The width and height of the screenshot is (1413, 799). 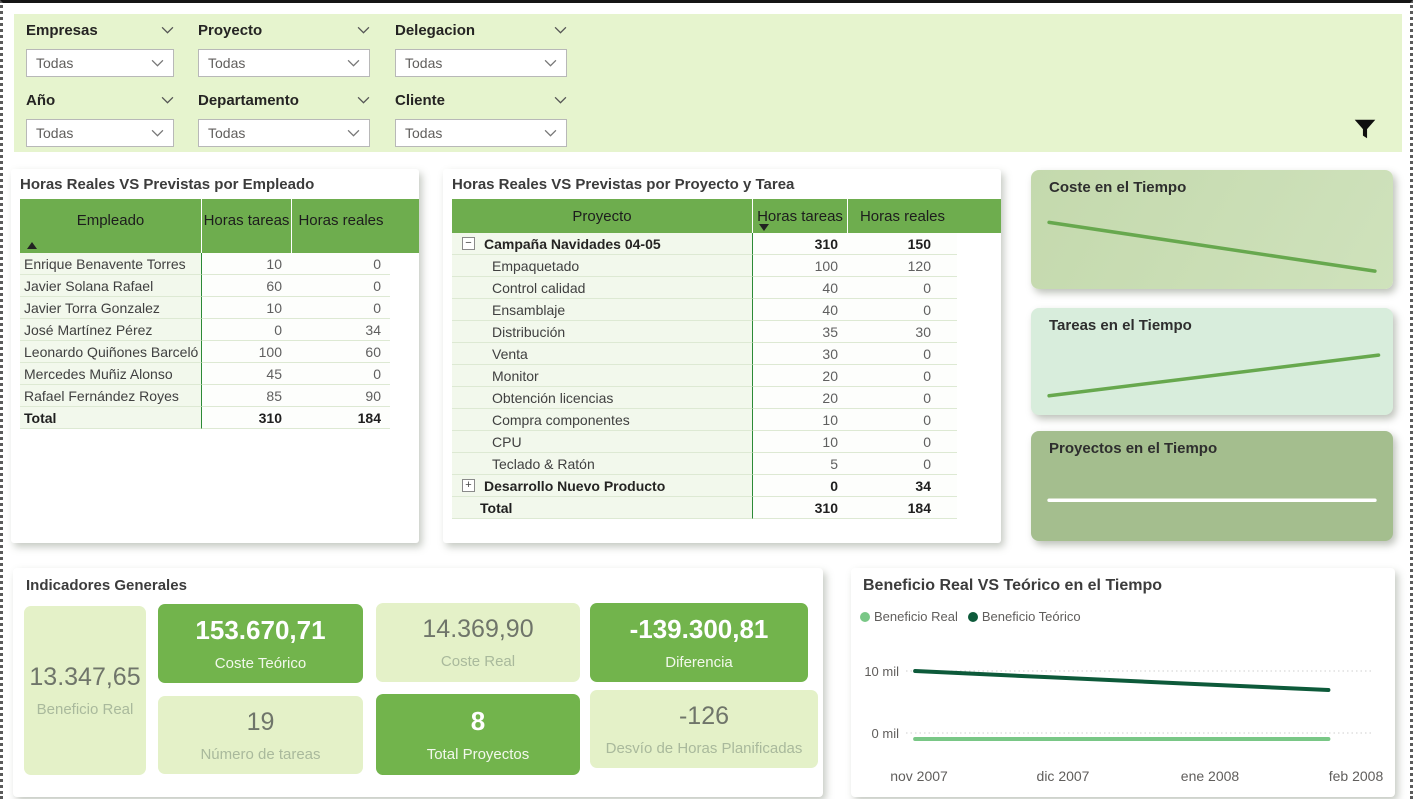 I want to click on visual-title: Coste en el Tiempo, so click(x=1118, y=187).